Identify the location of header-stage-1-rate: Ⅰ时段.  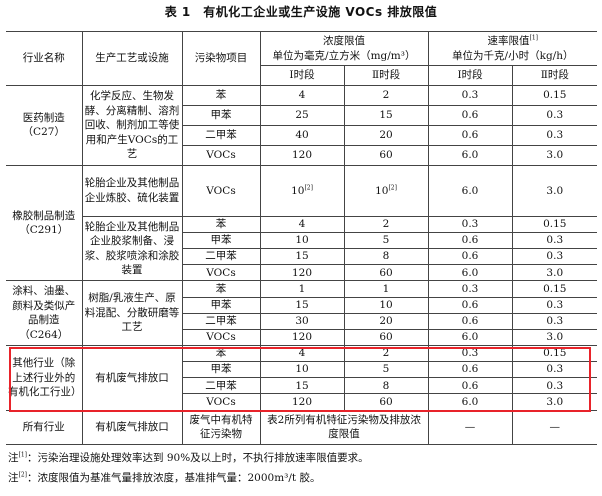
(470, 75).